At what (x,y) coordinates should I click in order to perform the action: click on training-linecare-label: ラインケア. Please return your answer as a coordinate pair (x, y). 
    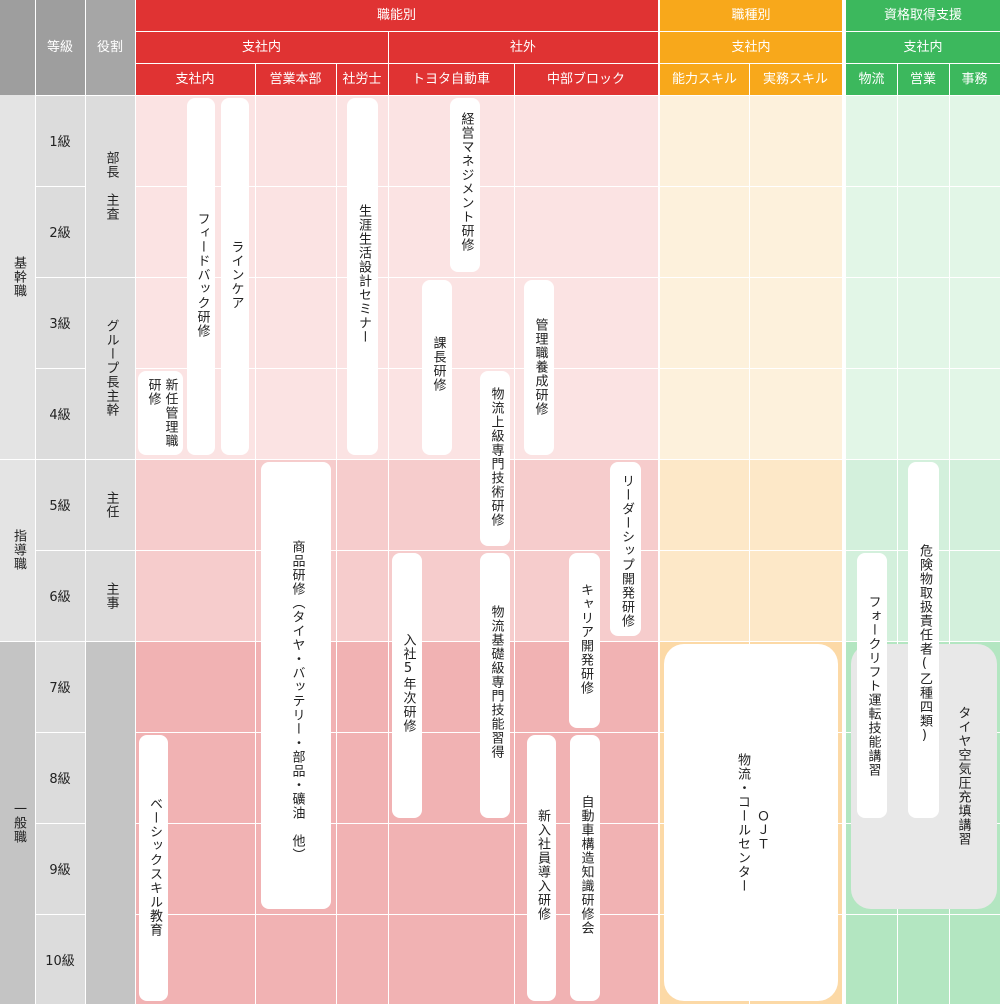
    Looking at the image, I should click on (236, 275).